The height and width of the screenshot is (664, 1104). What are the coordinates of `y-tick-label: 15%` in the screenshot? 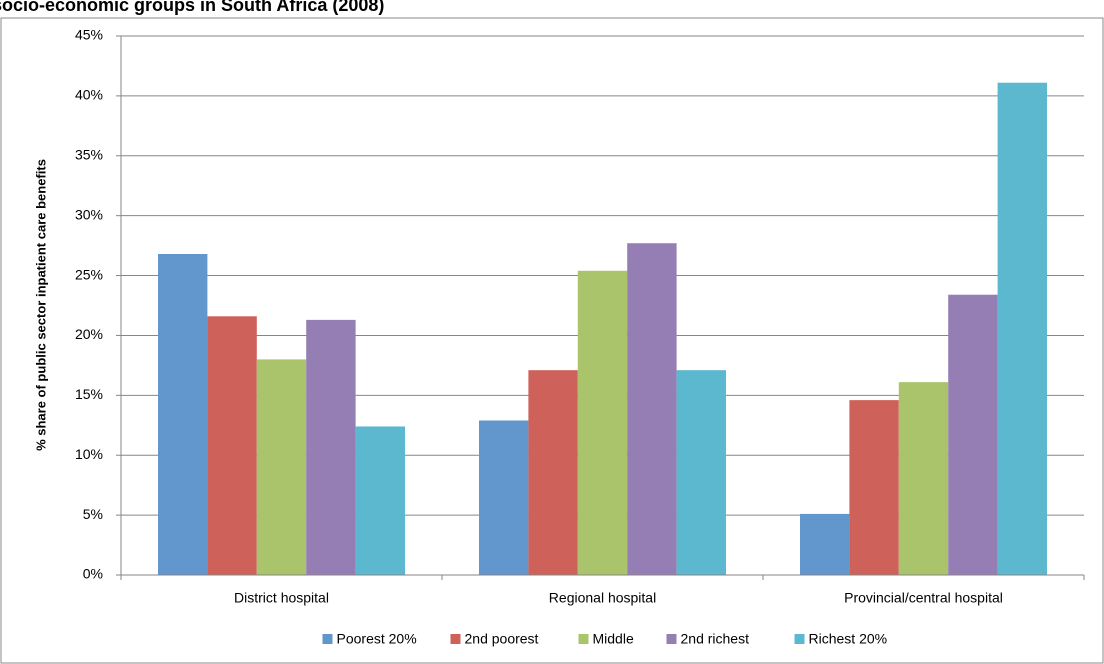 It's located at (89, 394).